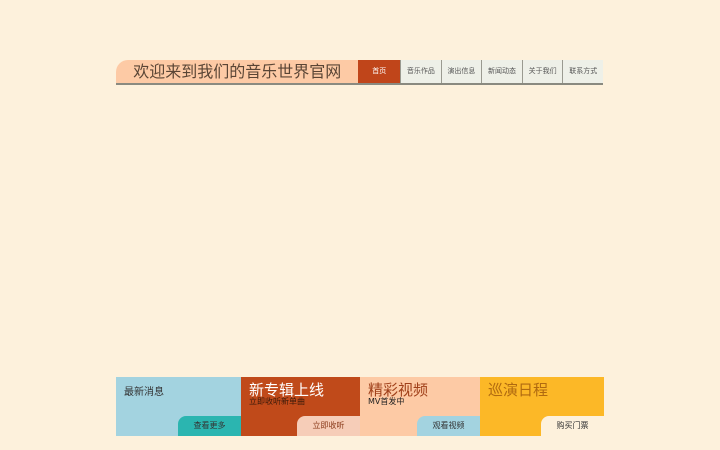 The image size is (720, 450). Describe the element at coordinates (518, 390) in the screenshot. I see `panel-title: 巡演日程` at that location.